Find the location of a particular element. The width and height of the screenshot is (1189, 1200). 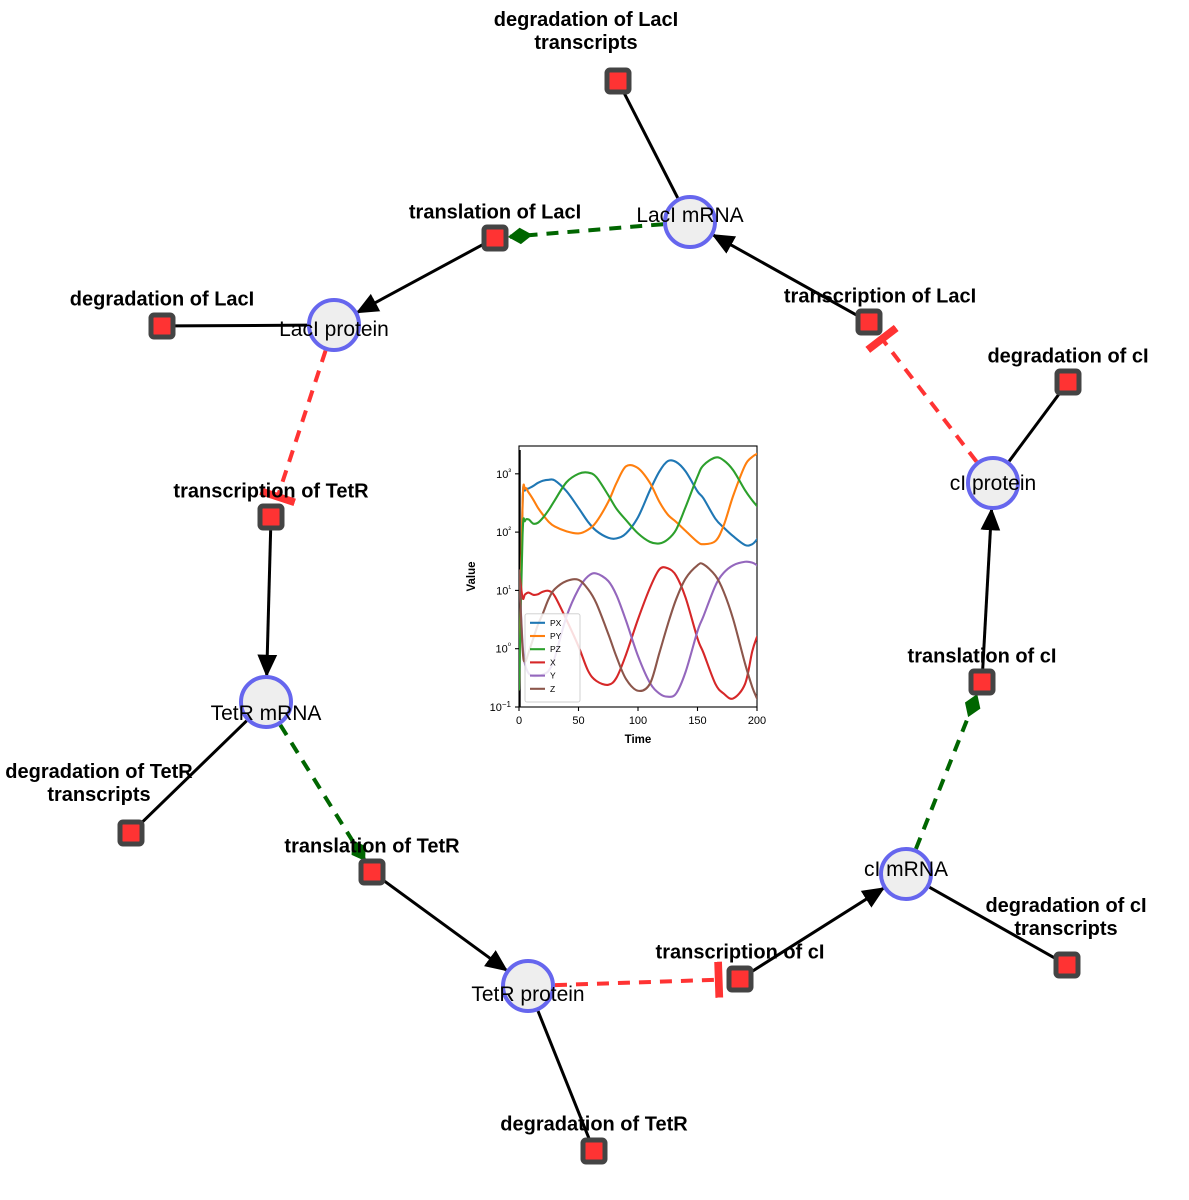

reaction-node-deg_laci is located at coordinates (162, 326).